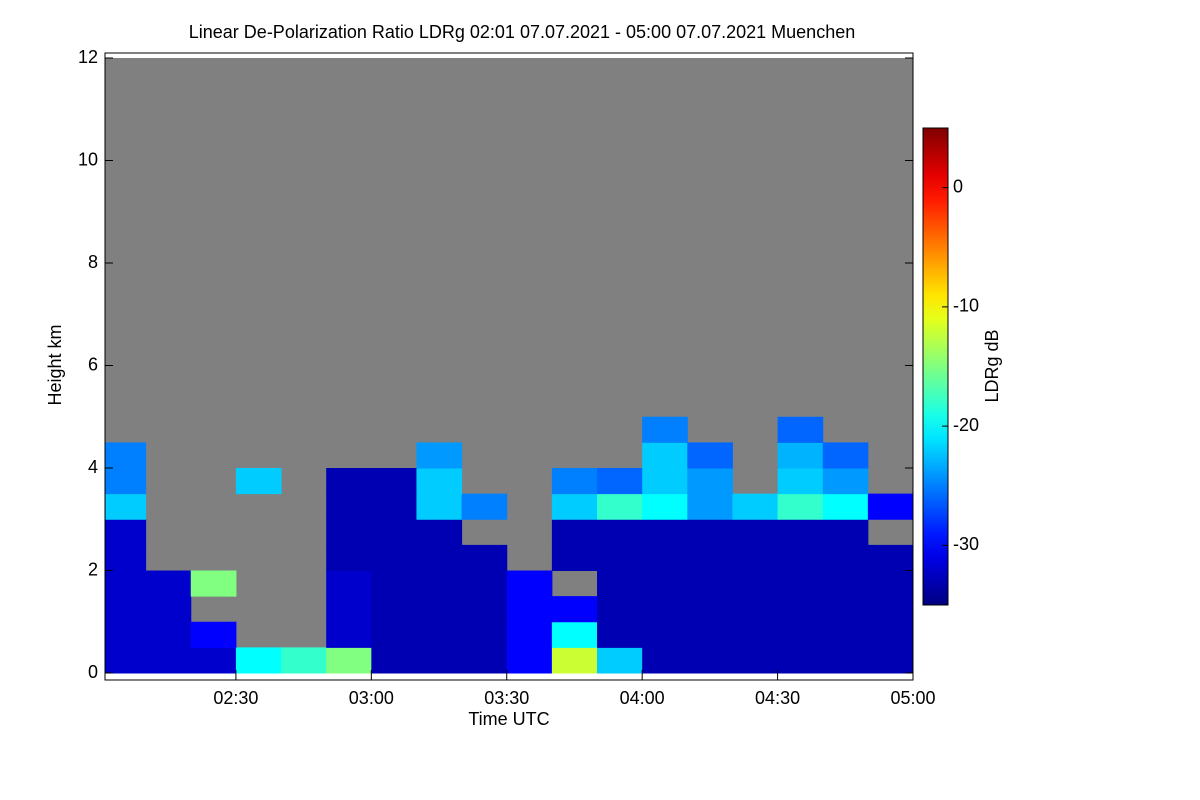 Image resolution: width=1200 pixels, height=800 pixels. I want to click on x-tick-label: 03:00, so click(371, 698).